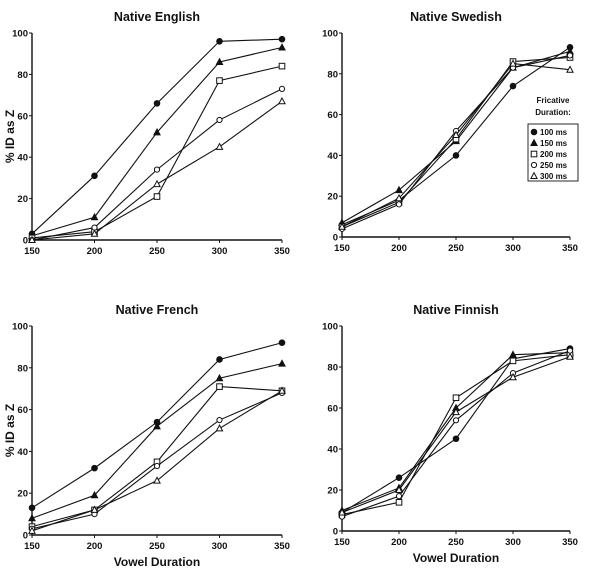 The height and width of the screenshot is (569, 594). What do you see at coordinates (456, 17) in the screenshot?
I see `panel-title: Native Swedish` at bounding box center [456, 17].